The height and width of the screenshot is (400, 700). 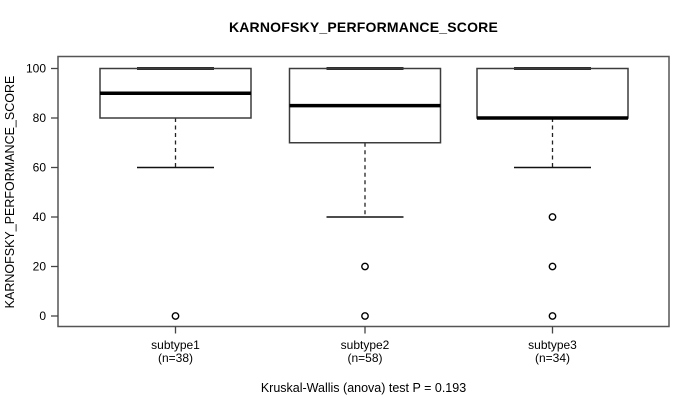 What do you see at coordinates (364, 358) in the screenshot?
I see `x-tick-sublabel: (n=58)` at bounding box center [364, 358].